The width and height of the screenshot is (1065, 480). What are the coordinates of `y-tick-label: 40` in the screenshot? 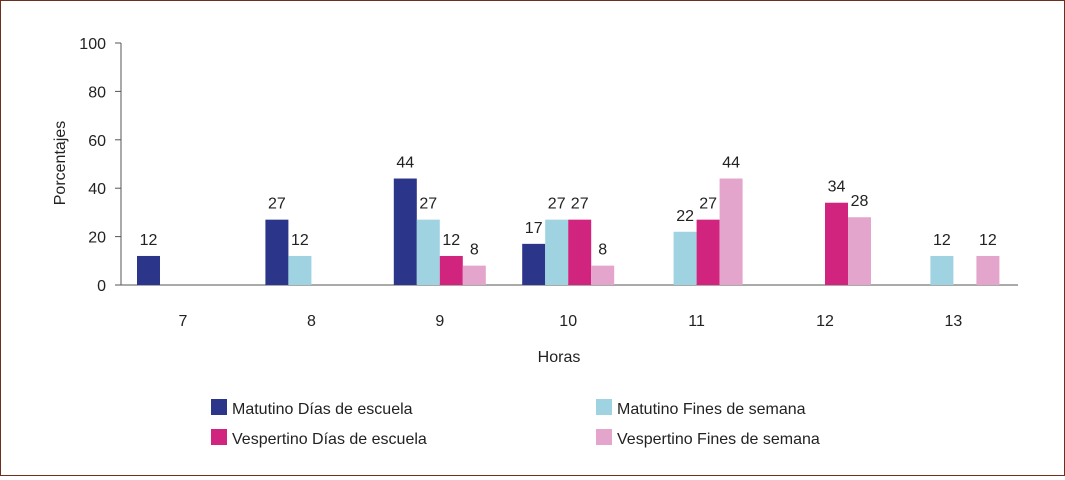 It's located at (97, 189).